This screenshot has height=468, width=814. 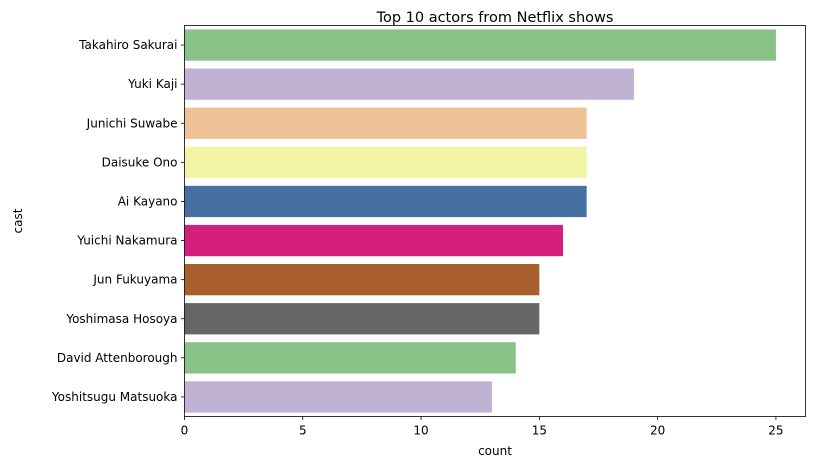 What do you see at coordinates (775, 431) in the screenshot?
I see `x-tick-label: 25` at bounding box center [775, 431].